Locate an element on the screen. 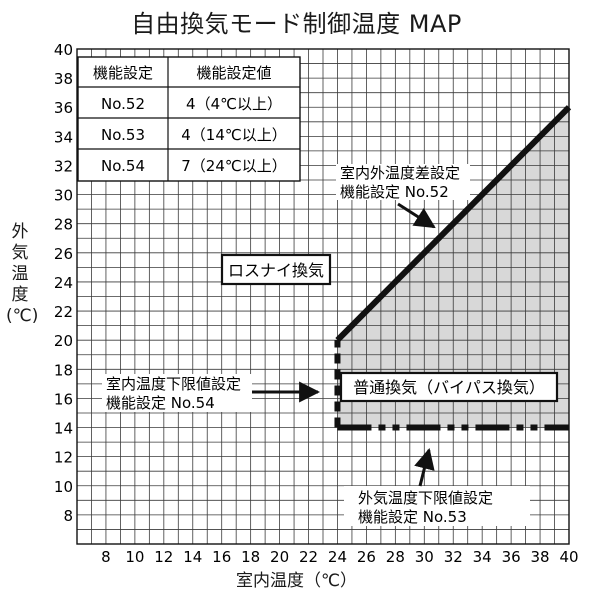 This screenshot has height=594, width=593. y-tick-label: 8 is located at coordinates (68, 516).